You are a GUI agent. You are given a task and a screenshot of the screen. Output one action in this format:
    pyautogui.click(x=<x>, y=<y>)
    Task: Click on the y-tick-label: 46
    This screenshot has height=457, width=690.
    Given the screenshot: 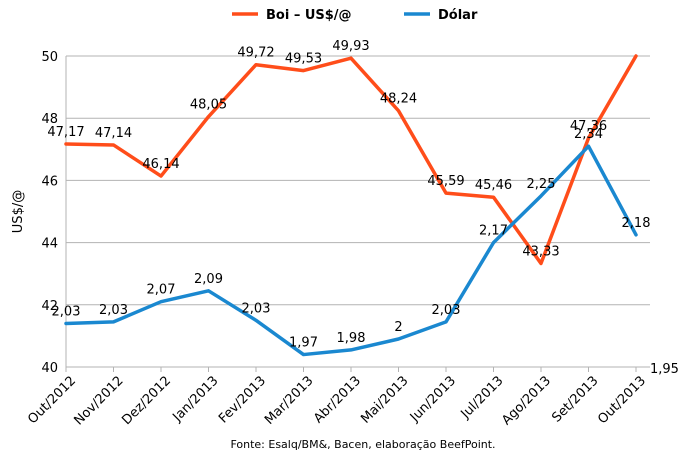 What is the action you would take?
    pyautogui.click(x=49, y=181)
    